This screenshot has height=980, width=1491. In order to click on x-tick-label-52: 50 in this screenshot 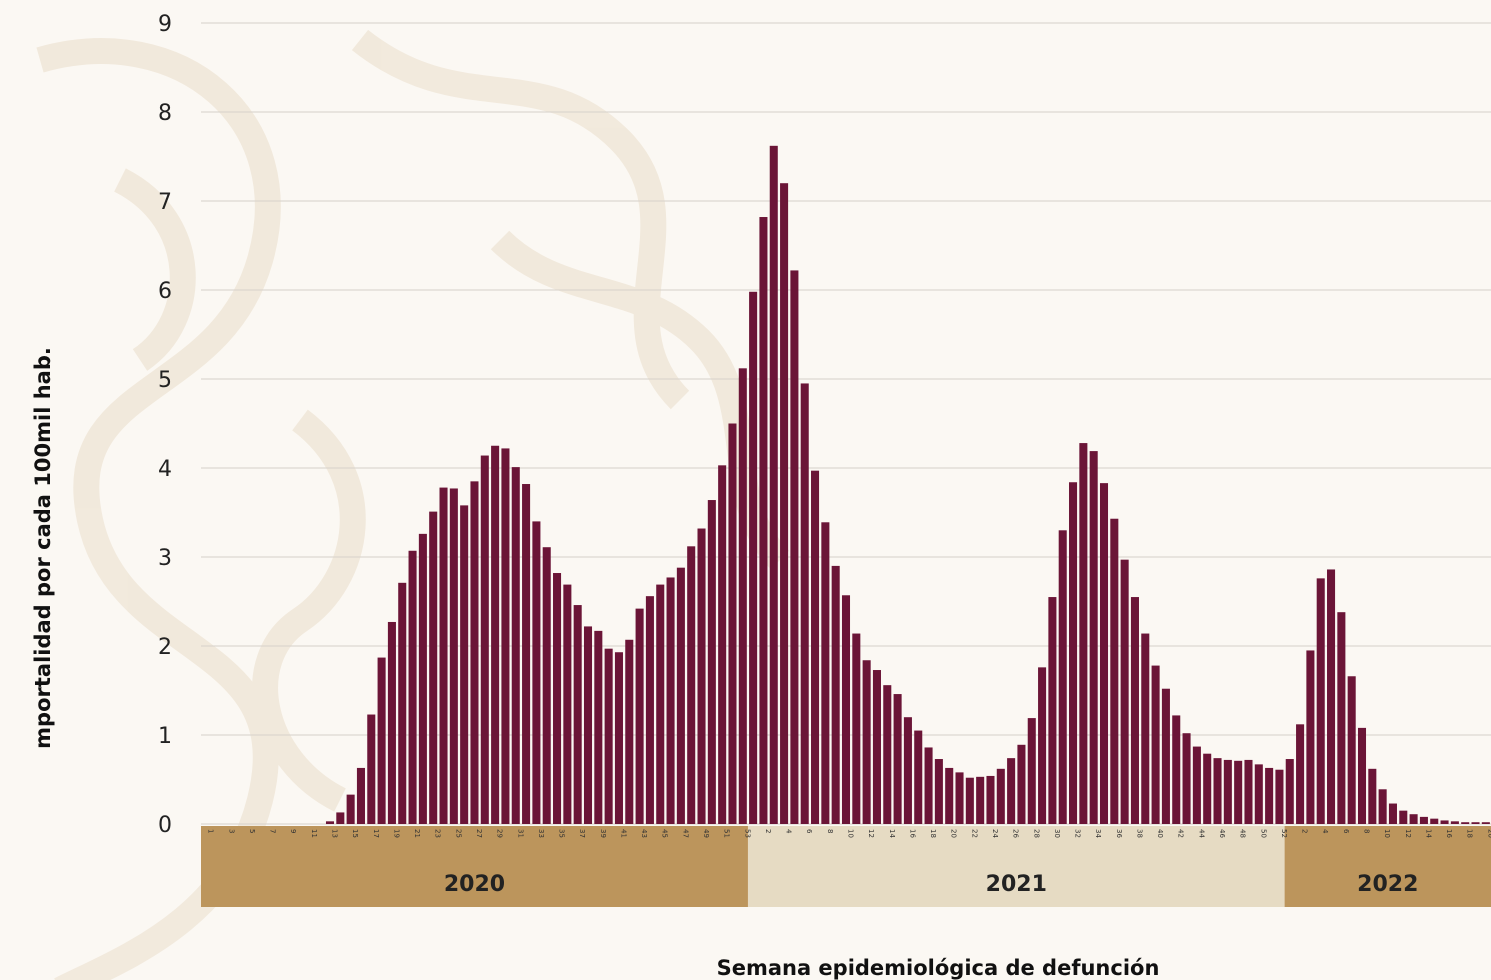, I will do `click(1263, 833)`.